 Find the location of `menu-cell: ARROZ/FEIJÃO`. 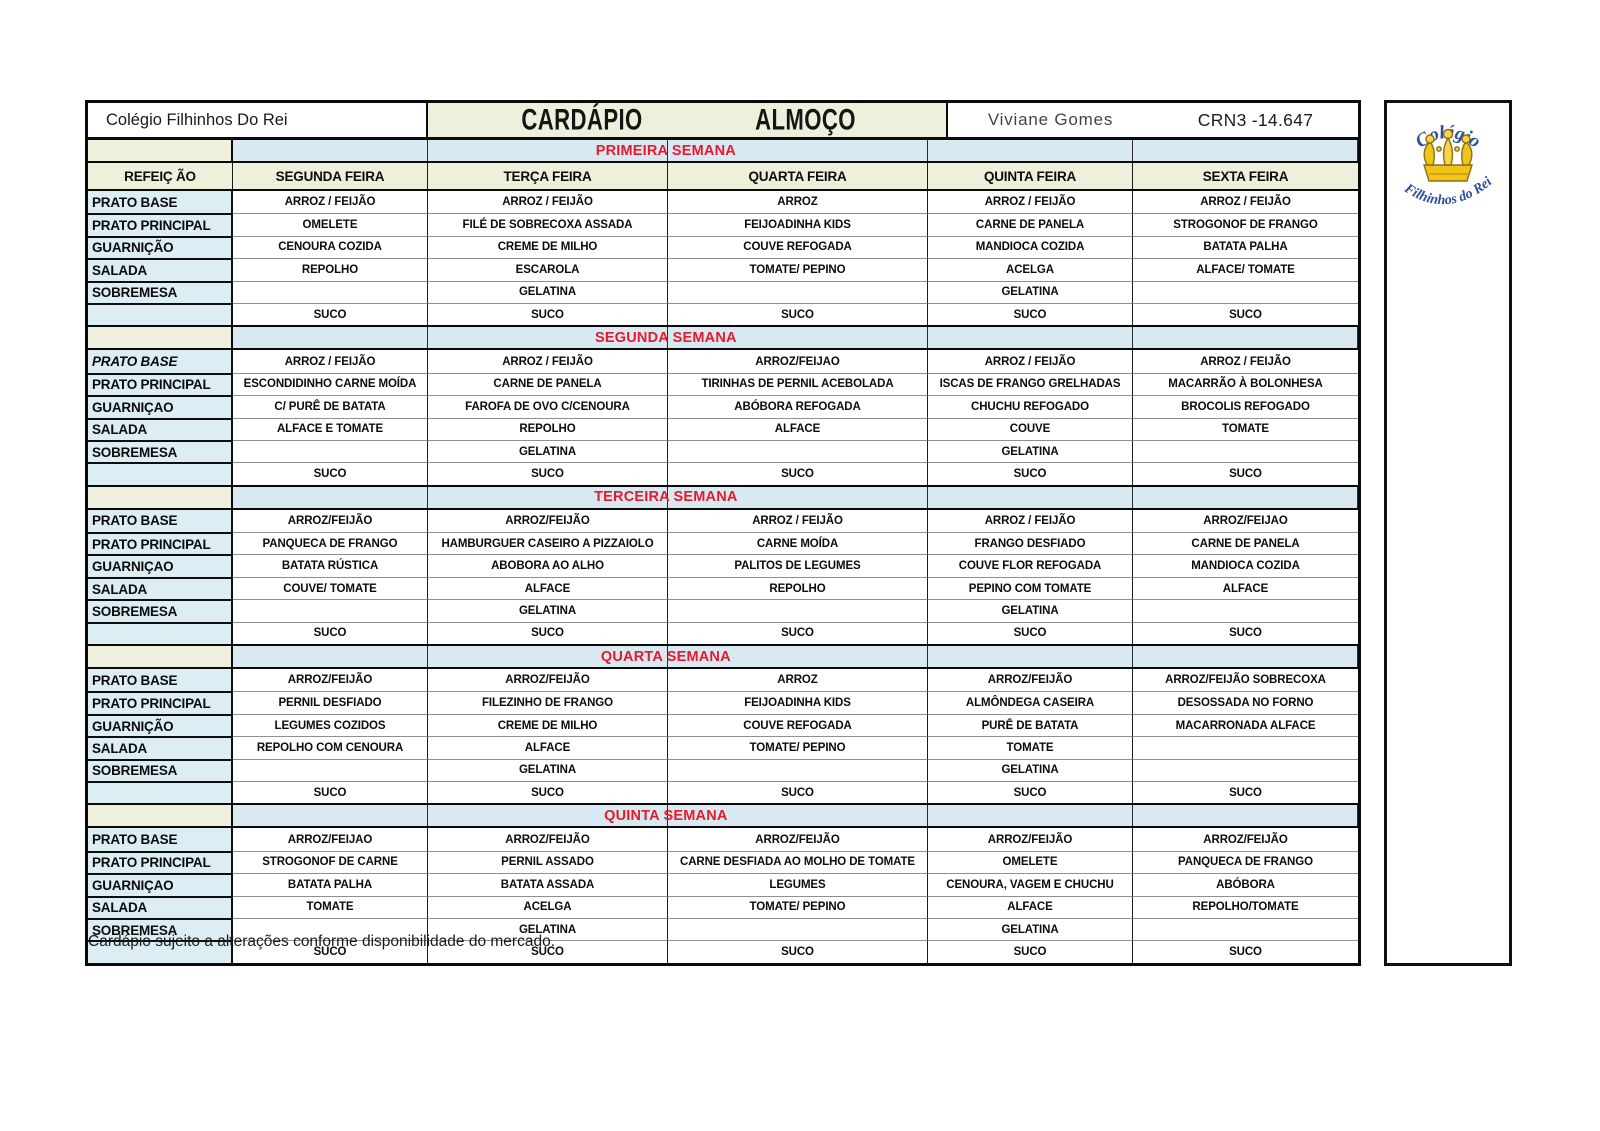

menu-cell: ARROZ/FEIJÃO is located at coordinates (548, 839).